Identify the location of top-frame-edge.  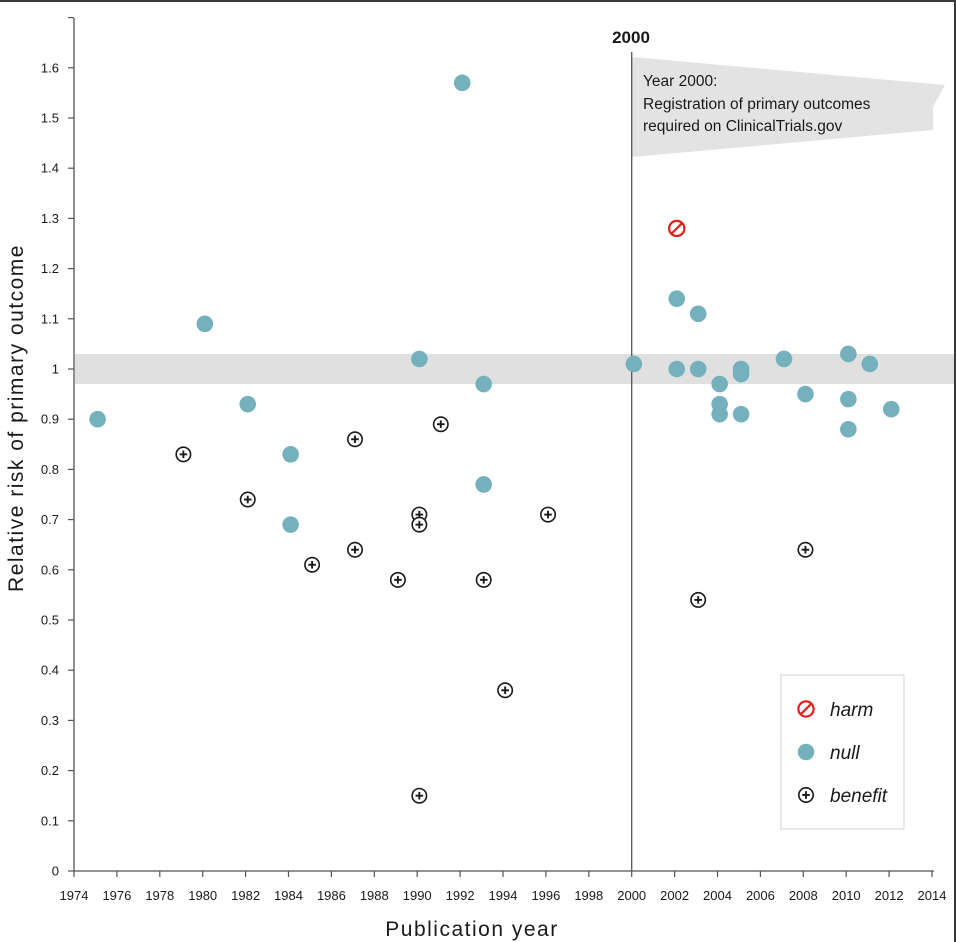
(478, 1).